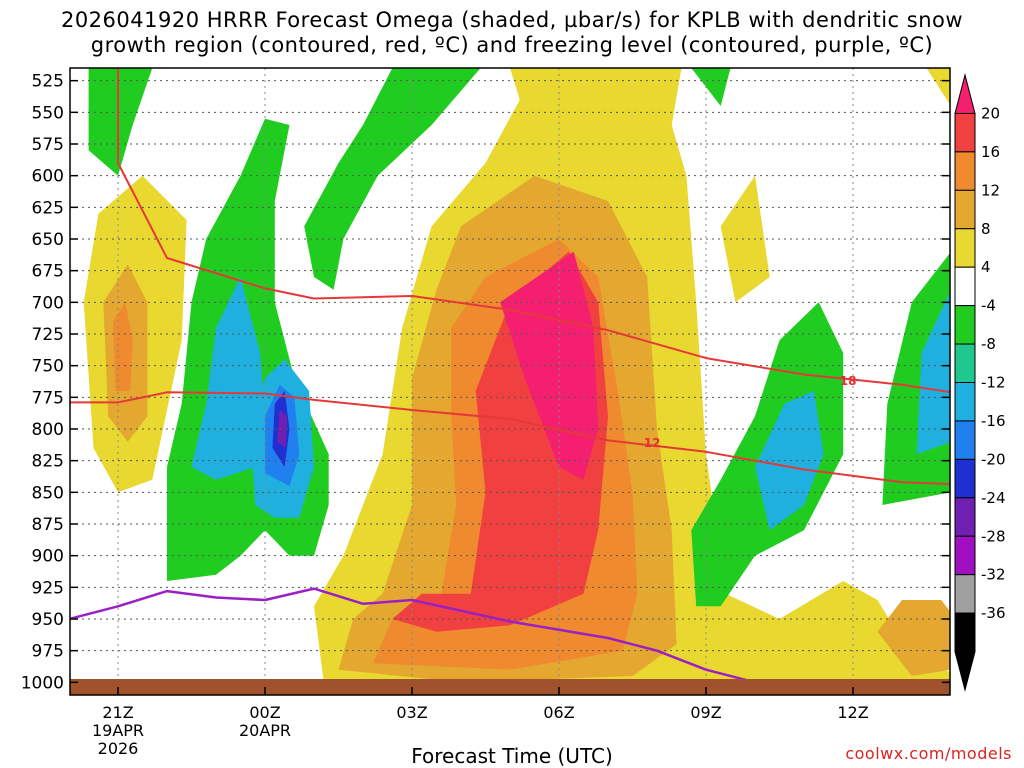  What do you see at coordinates (993, 421) in the screenshot?
I see `colorbar-label--16: -16` at bounding box center [993, 421].